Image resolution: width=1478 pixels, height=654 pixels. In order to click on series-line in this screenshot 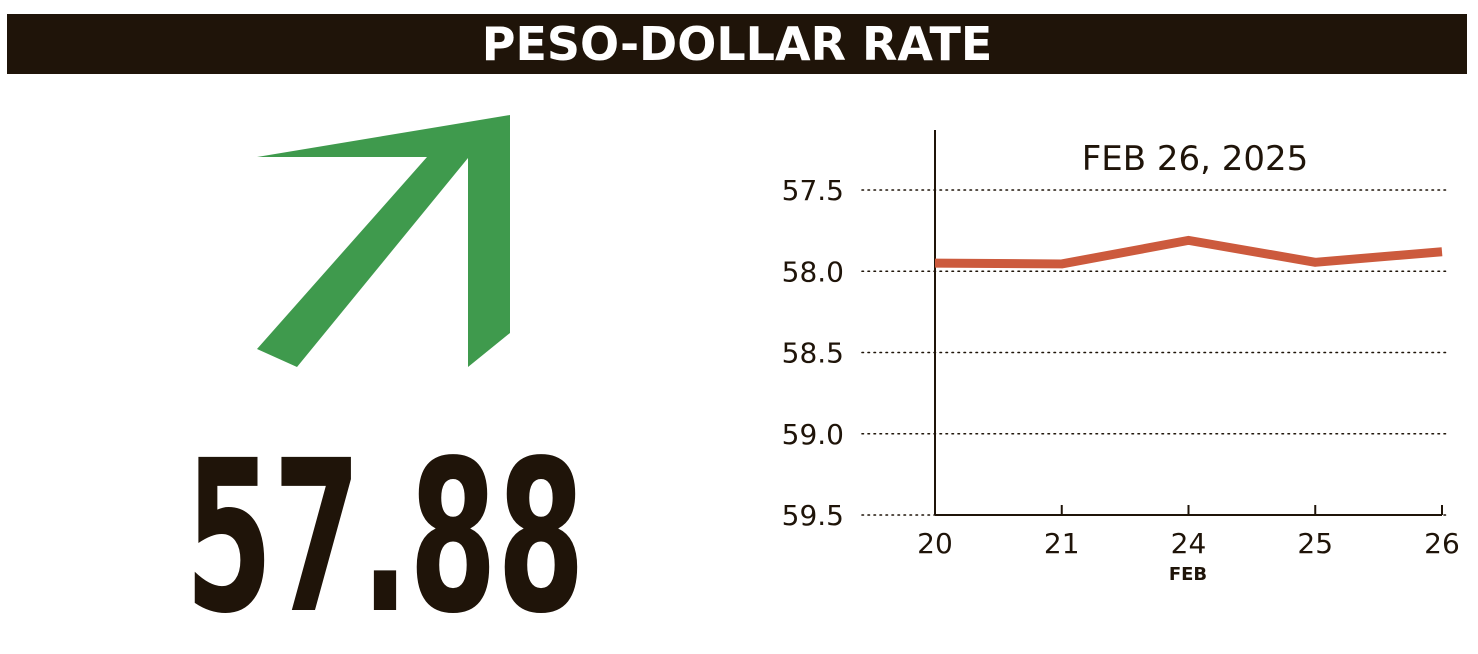, I will do `click(1188, 252)`.